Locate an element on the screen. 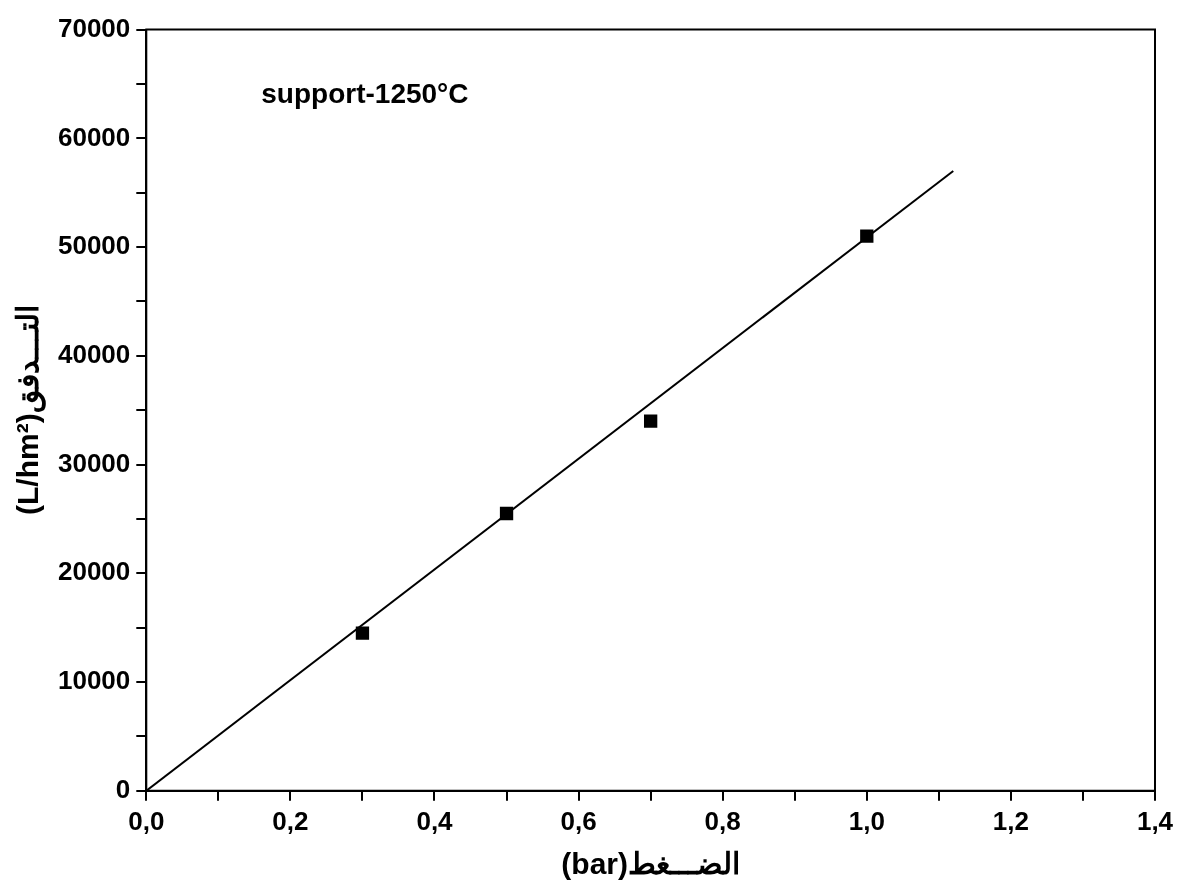 Image resolution: width=1193 pixels, height=896 pixels. x-tick-label: 0,6 is located at coordinates (578, 820).